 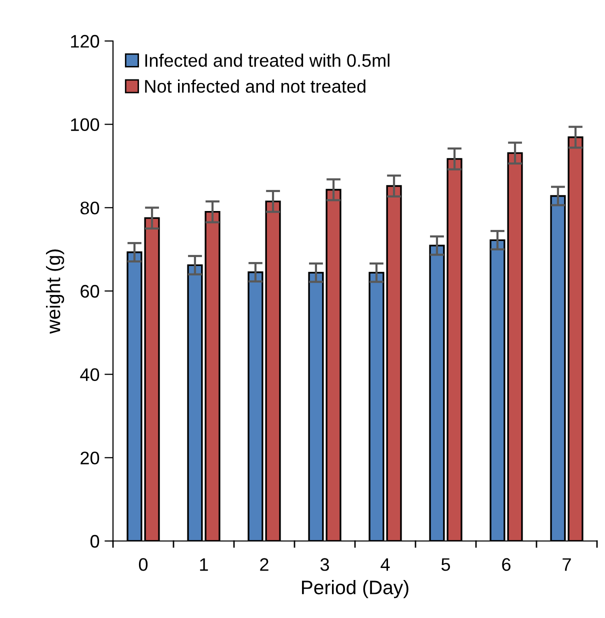 What do you see at coordinates (255, 86) in the screenshot?
I see `legend-label: Not infected and not treated` at bounding box center [255, 86].